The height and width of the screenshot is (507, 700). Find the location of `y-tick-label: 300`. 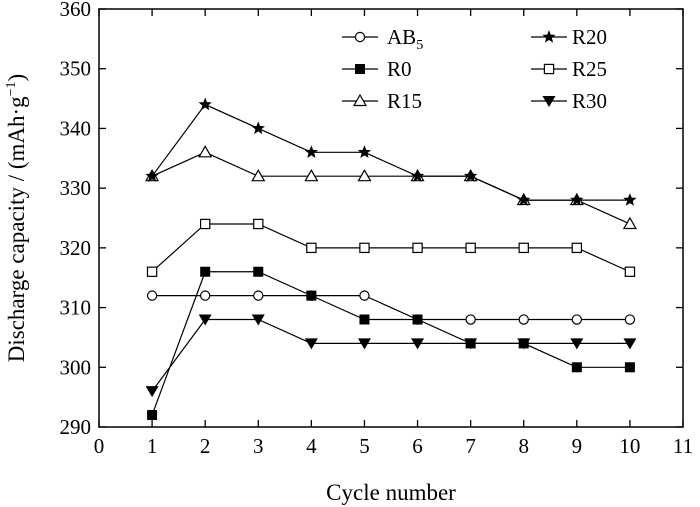

y-tick-label: 300 is located at coordinates (76, 367).